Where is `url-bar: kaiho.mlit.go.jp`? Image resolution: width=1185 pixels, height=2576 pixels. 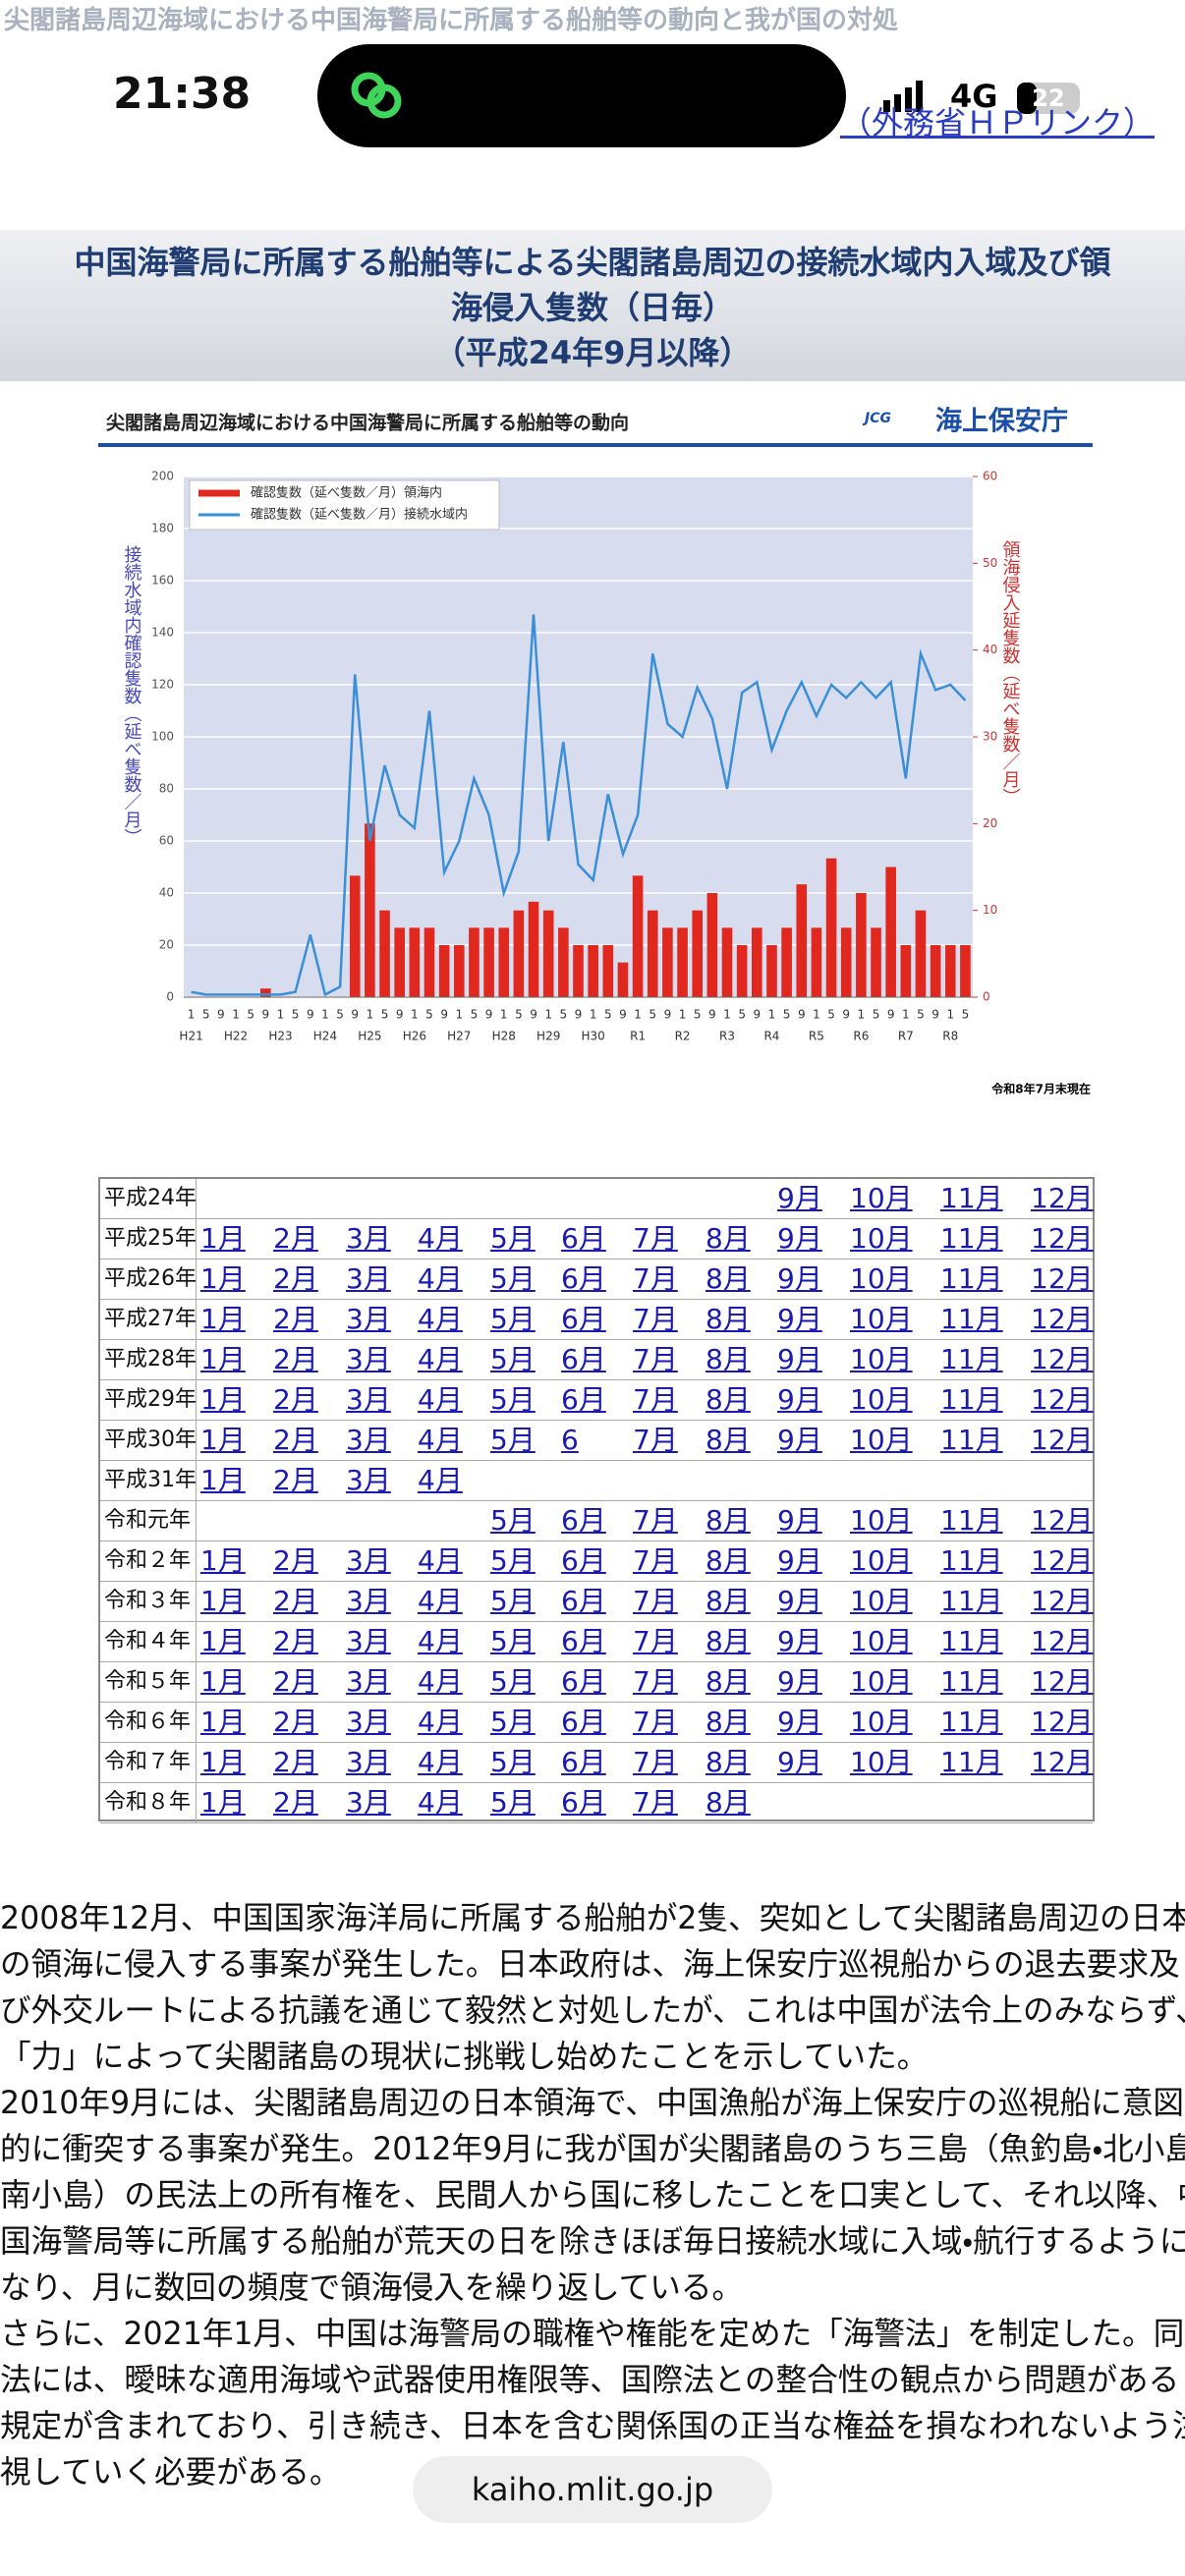
url-bar: kaiho.mlit.go.jp is located at coordinates (592, 2489).